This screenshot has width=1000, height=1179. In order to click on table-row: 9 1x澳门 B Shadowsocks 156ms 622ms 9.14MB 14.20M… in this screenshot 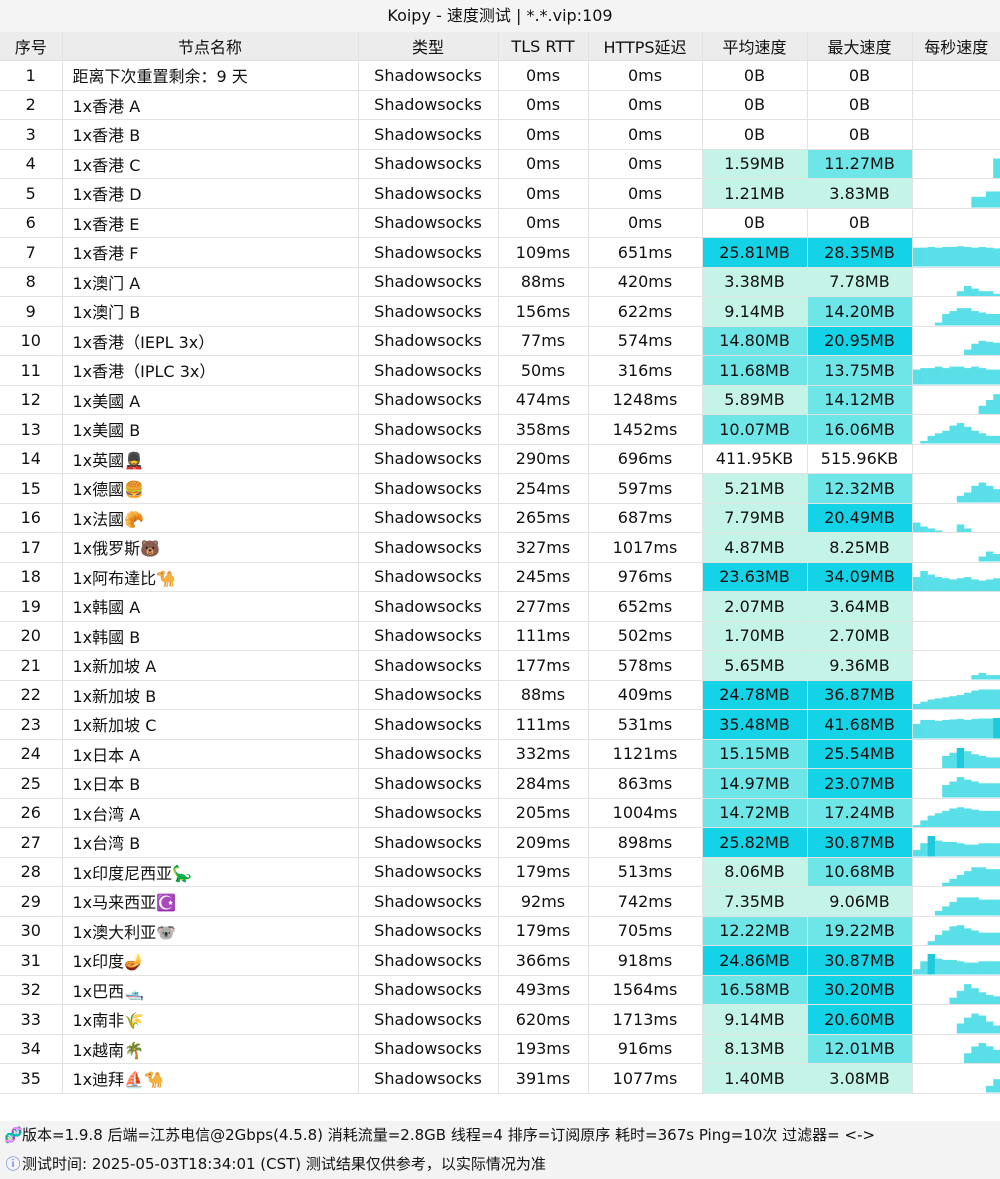, I will do `click(500, 311)`.